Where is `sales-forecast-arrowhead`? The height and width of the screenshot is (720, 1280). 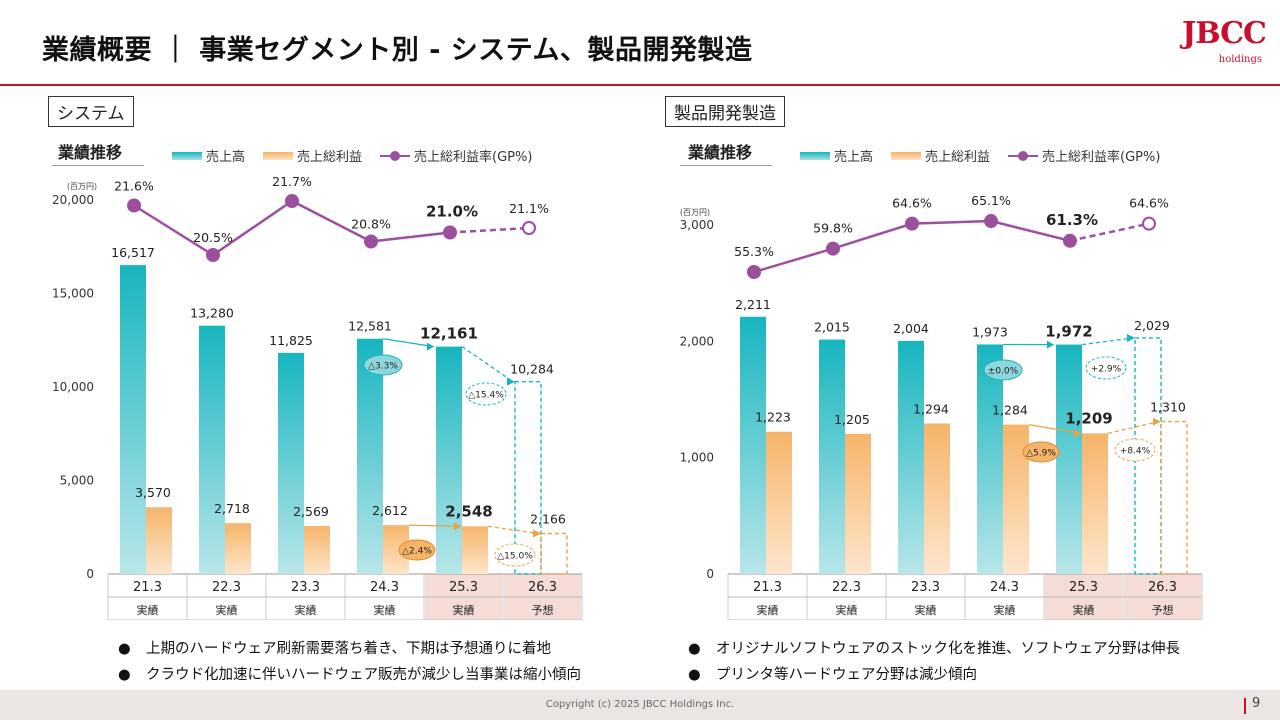 sales-forecast-arrowhead is located at coordinates (511, 381).